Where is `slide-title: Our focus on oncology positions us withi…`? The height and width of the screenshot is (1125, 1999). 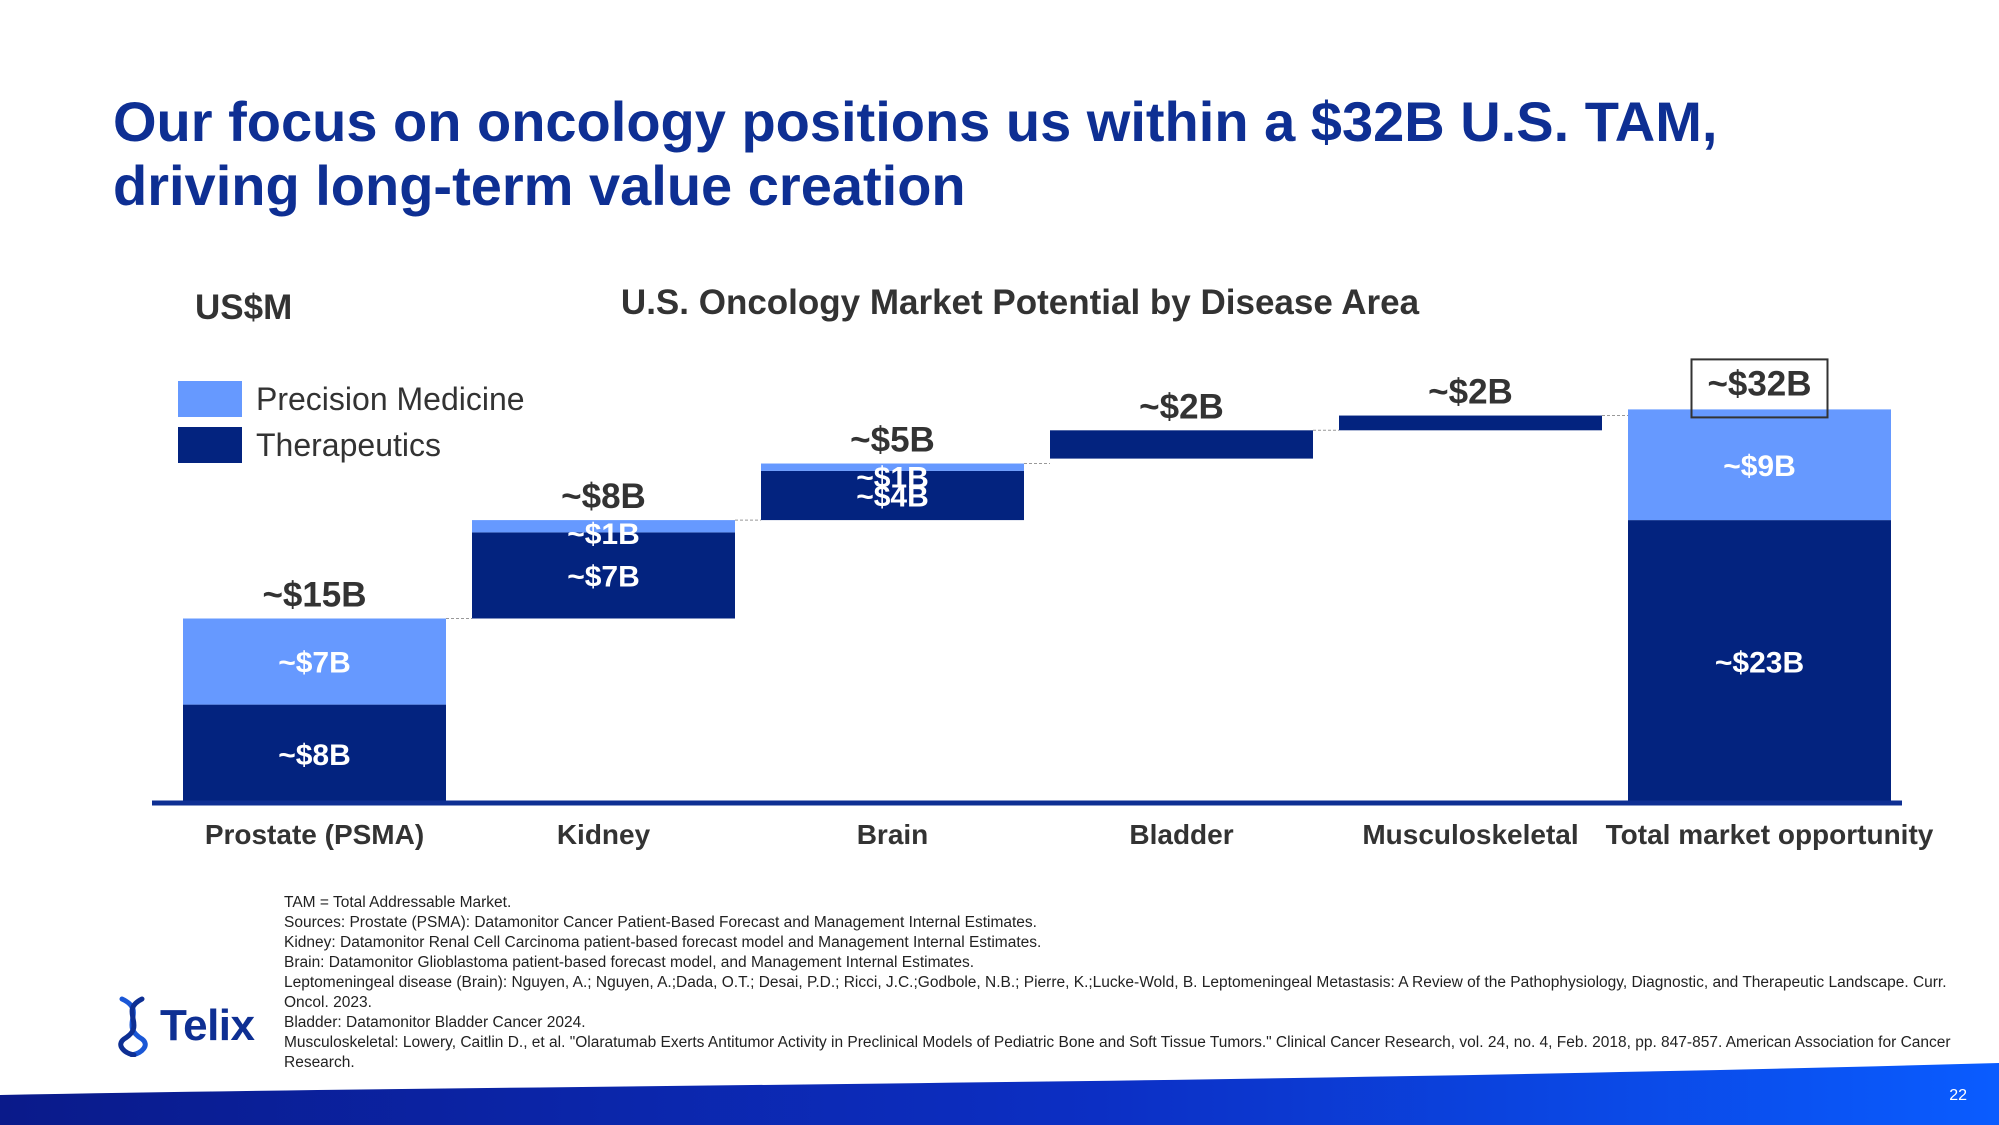 slide-title: Our focus on oncology positions us withi… is located at coordinates (915, 153).